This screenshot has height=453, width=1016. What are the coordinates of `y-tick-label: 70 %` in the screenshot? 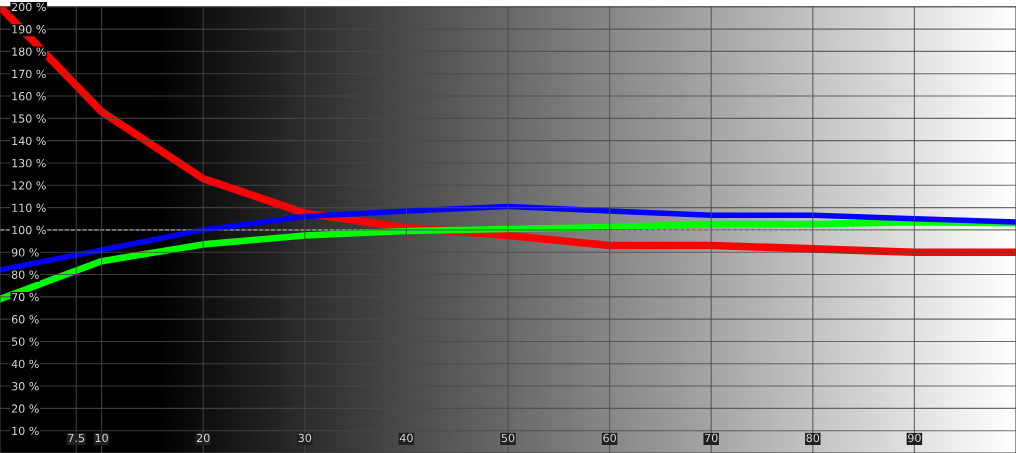 It's located at (25, 297).